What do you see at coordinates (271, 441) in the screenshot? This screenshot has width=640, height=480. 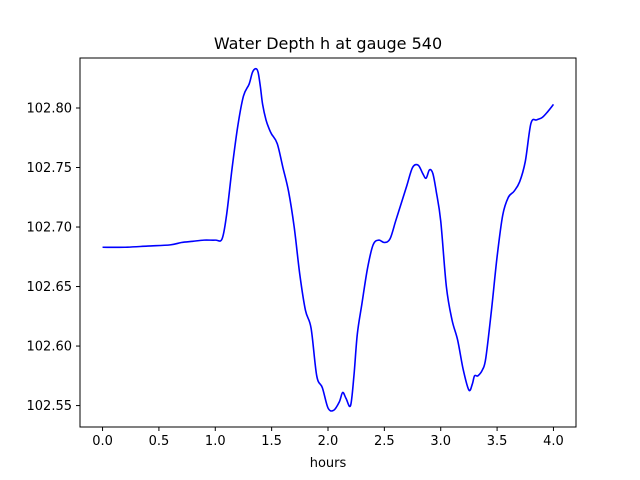 I see `x-tick-label: 1.5` at bounding box center [271, 441].